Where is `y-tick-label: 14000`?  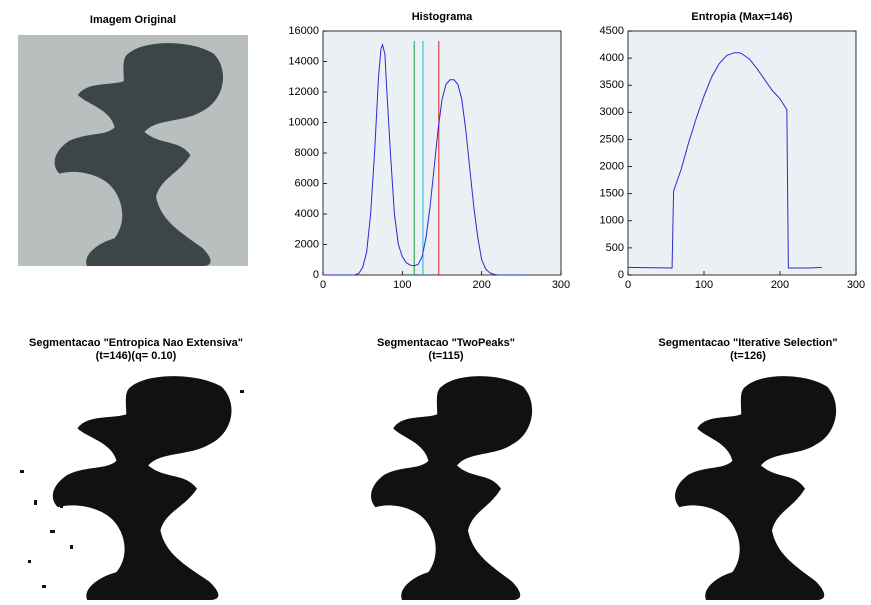 y-tick-label: 14000 is located at coordinates (303, 61).